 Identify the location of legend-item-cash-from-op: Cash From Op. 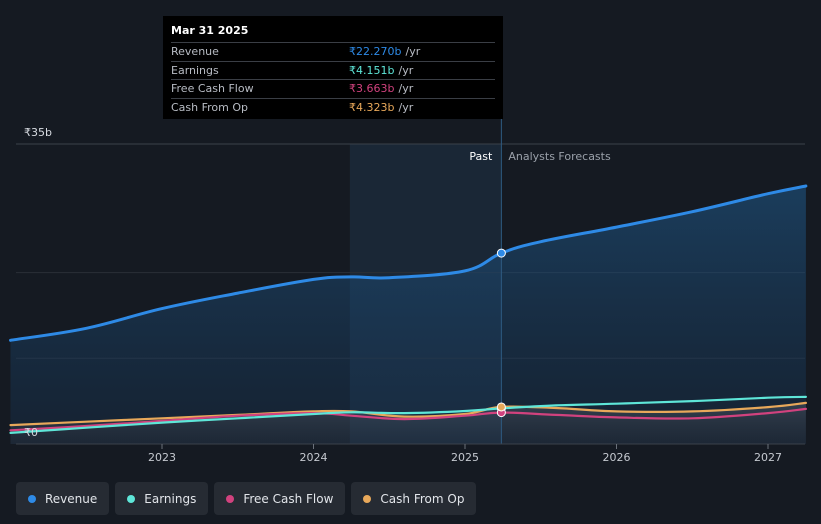
(414, 498).